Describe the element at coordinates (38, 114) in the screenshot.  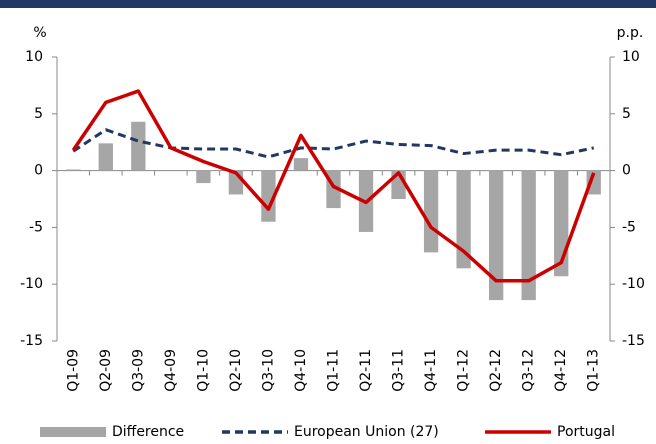
I see `y-tick-label: 5` at that location.